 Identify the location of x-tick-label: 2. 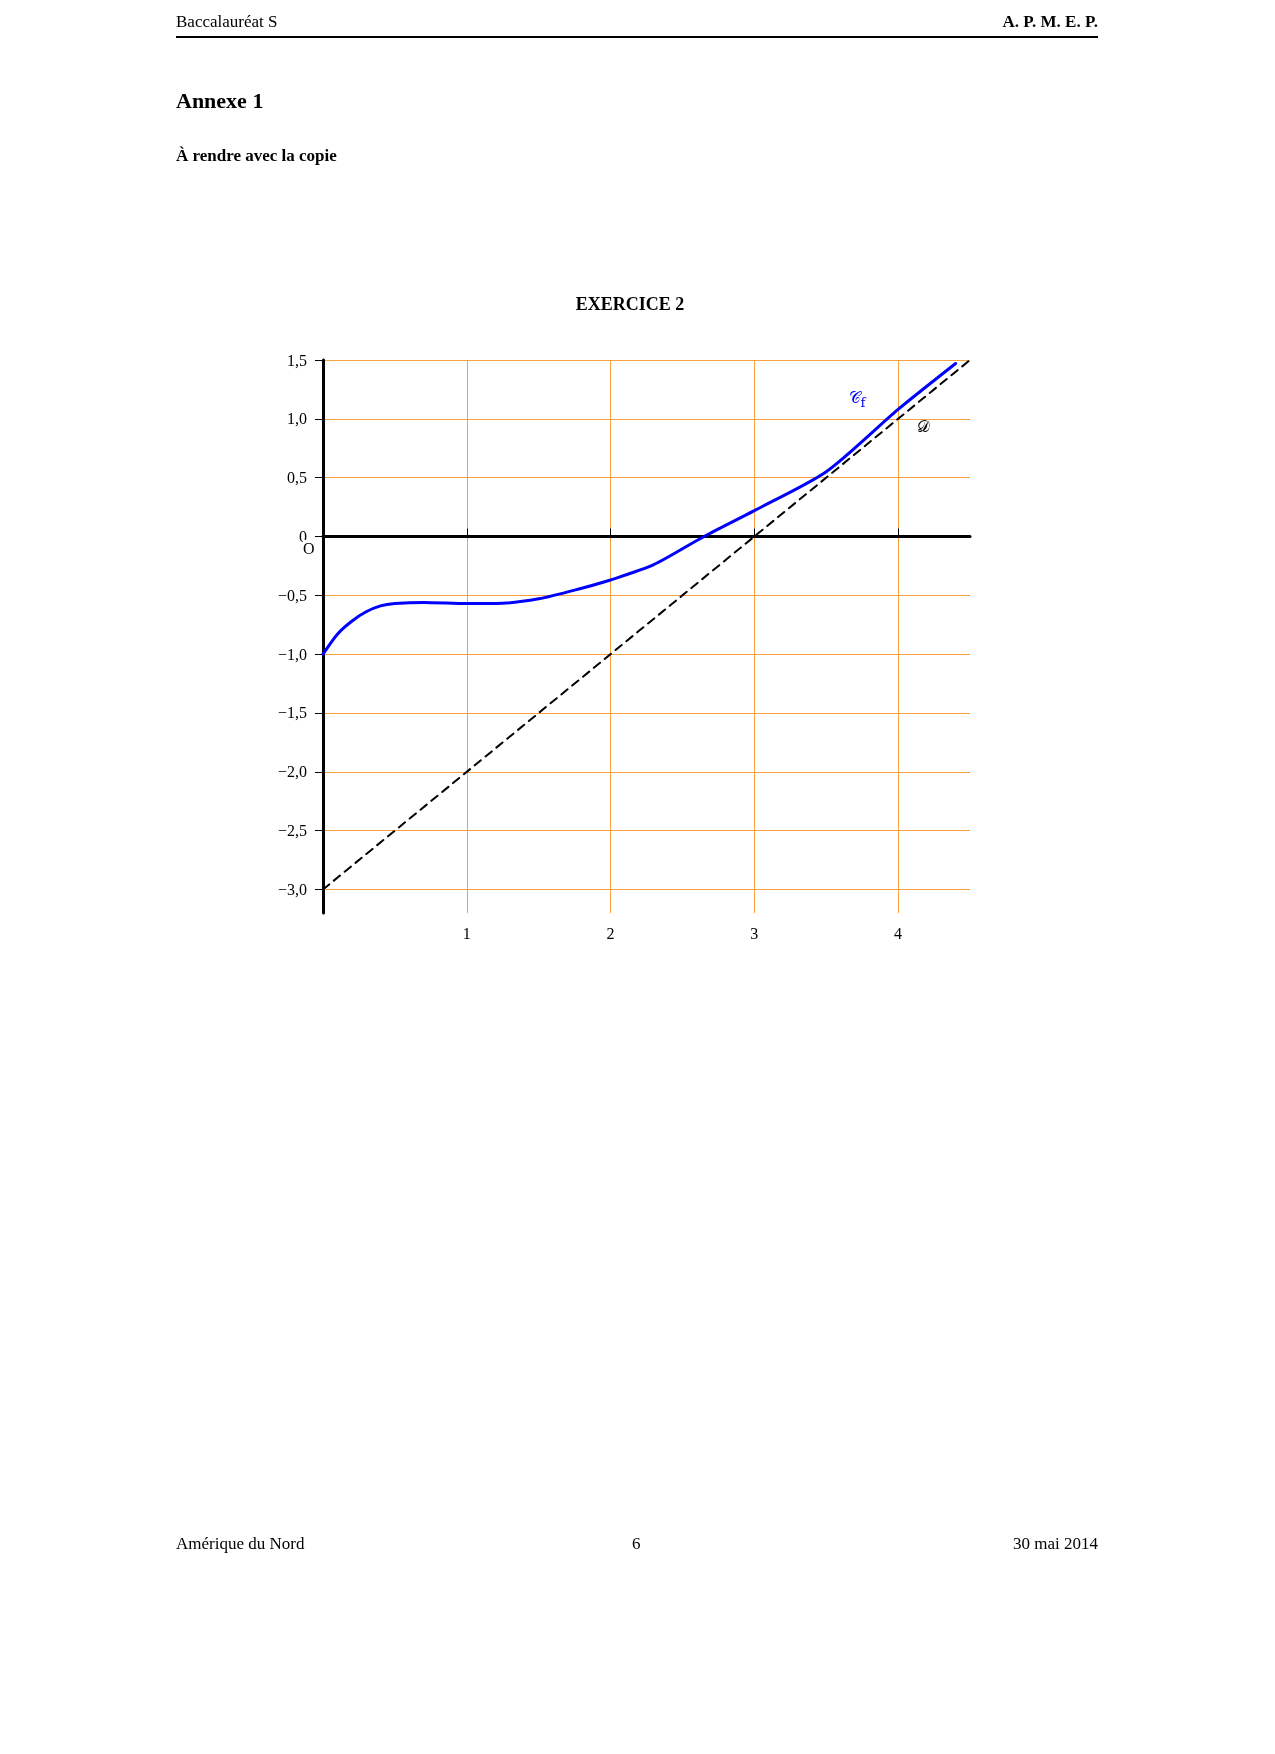
(610, 933).